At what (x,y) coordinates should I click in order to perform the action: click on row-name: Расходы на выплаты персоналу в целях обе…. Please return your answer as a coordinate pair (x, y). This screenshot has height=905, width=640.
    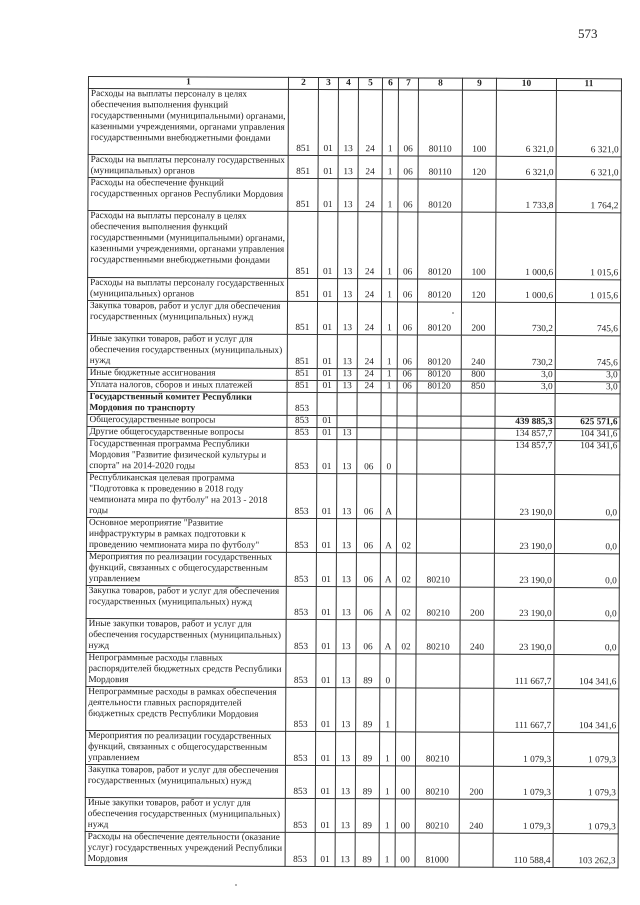
    Looking at the image, I should click on (188, 122).